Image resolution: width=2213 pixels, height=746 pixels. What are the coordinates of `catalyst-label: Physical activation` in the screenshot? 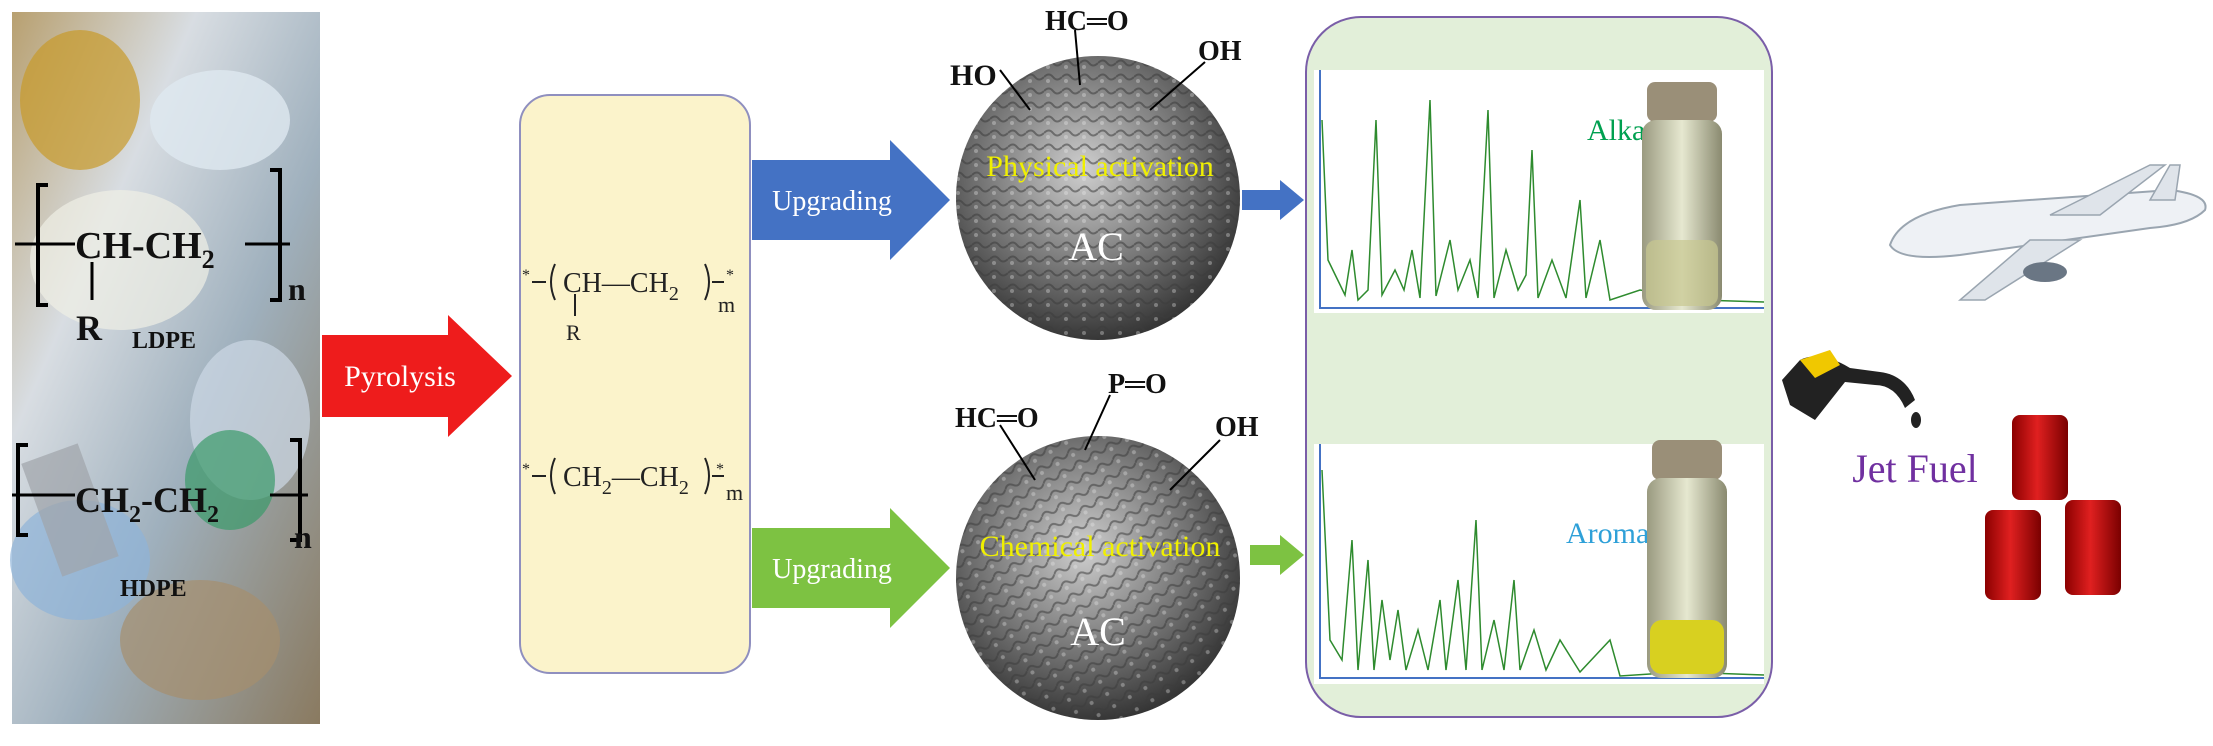 It's located at (1099, 166).